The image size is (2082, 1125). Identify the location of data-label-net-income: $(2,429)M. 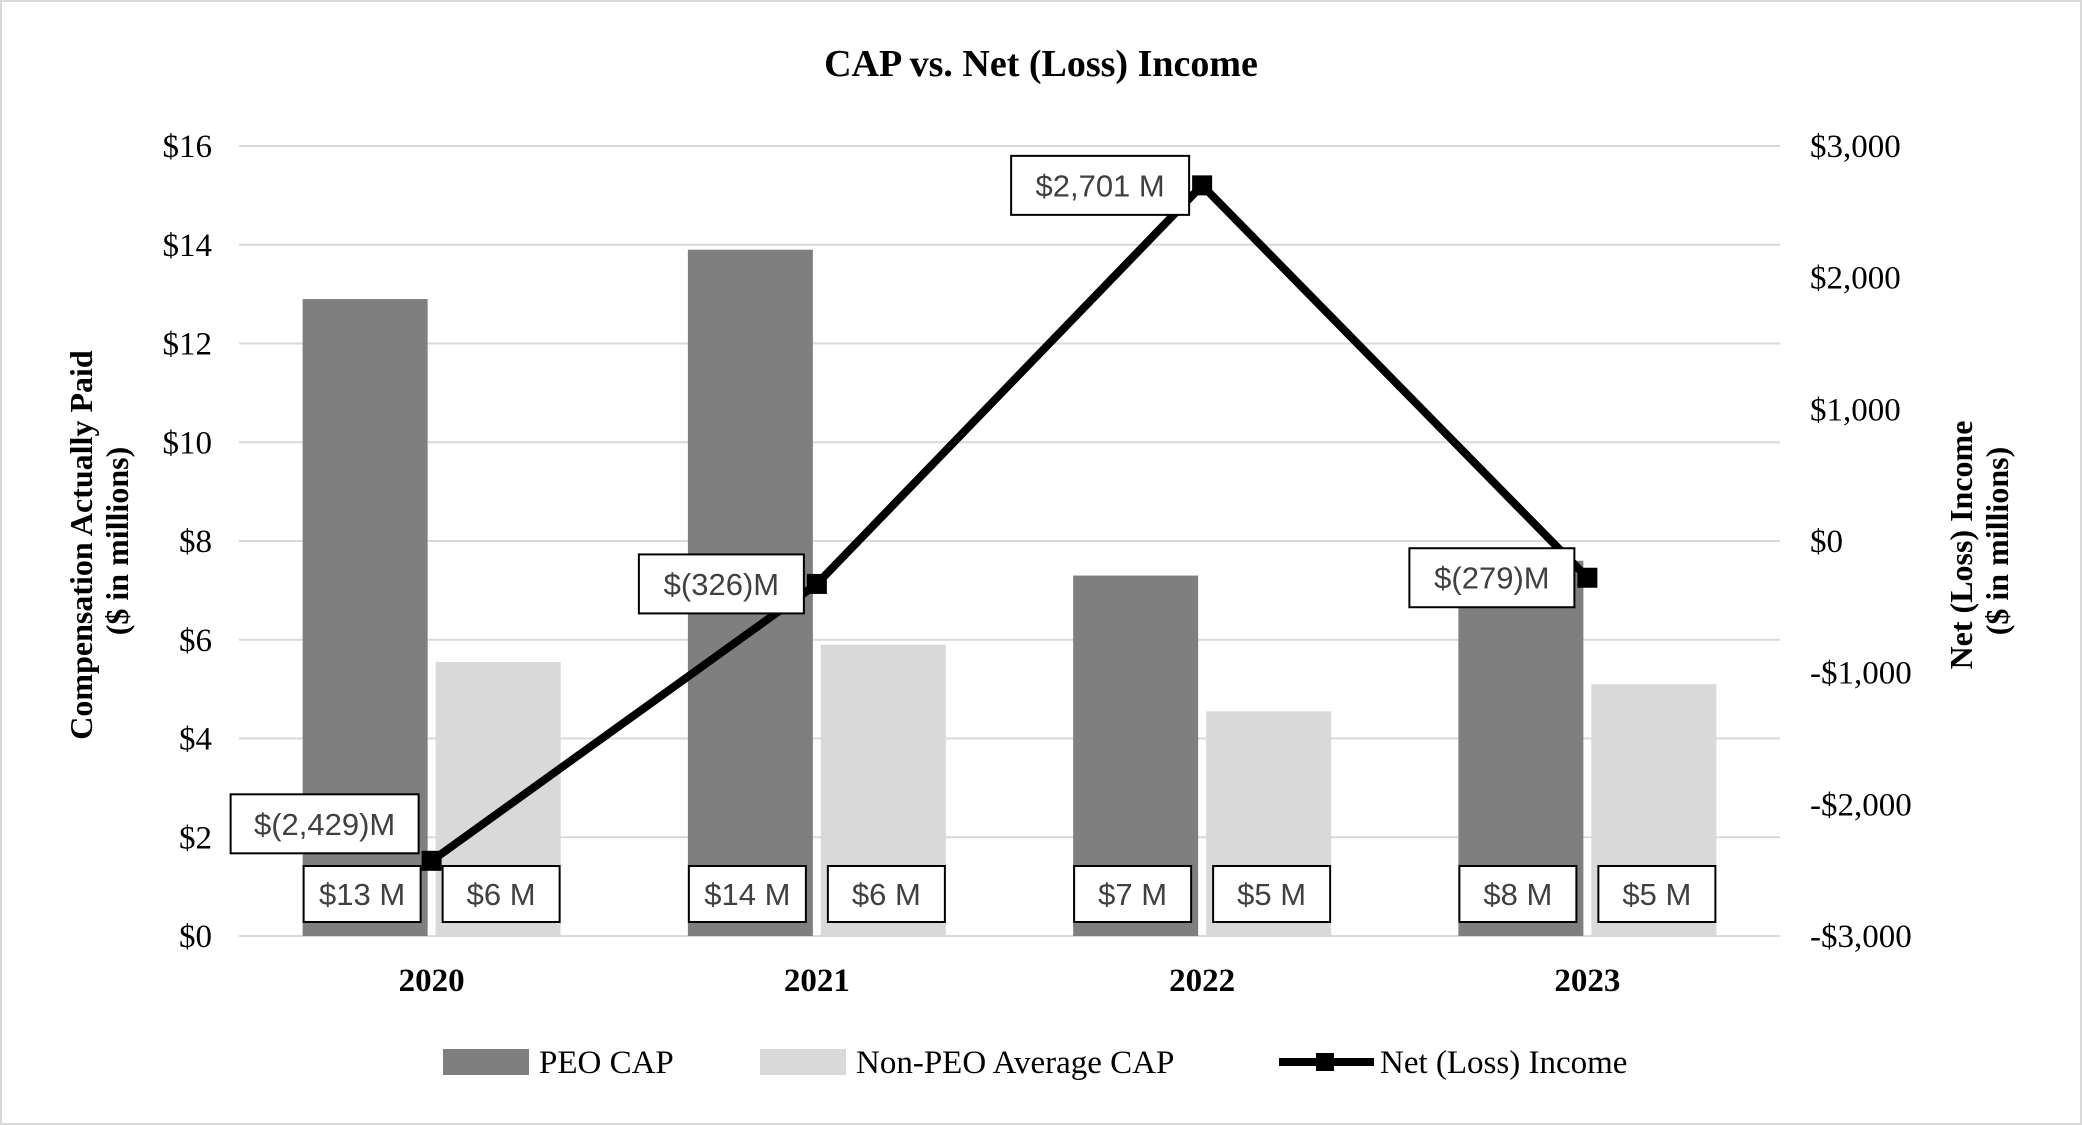
(324, 824).